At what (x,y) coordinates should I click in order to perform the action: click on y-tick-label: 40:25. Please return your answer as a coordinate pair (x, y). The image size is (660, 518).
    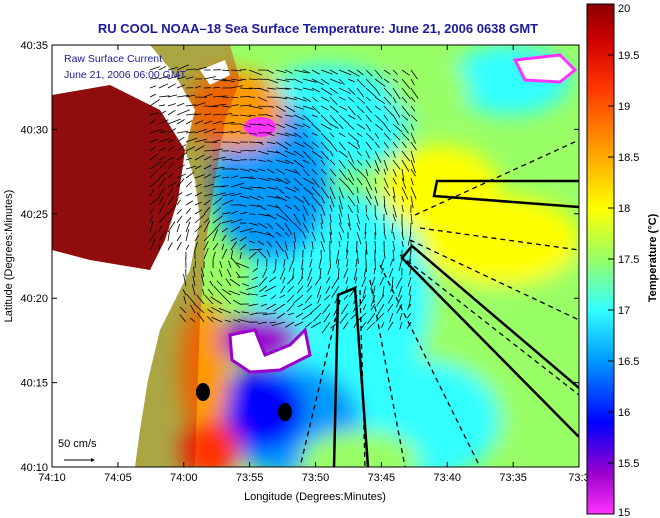
    Looking at the image, I should click on (34, 215).